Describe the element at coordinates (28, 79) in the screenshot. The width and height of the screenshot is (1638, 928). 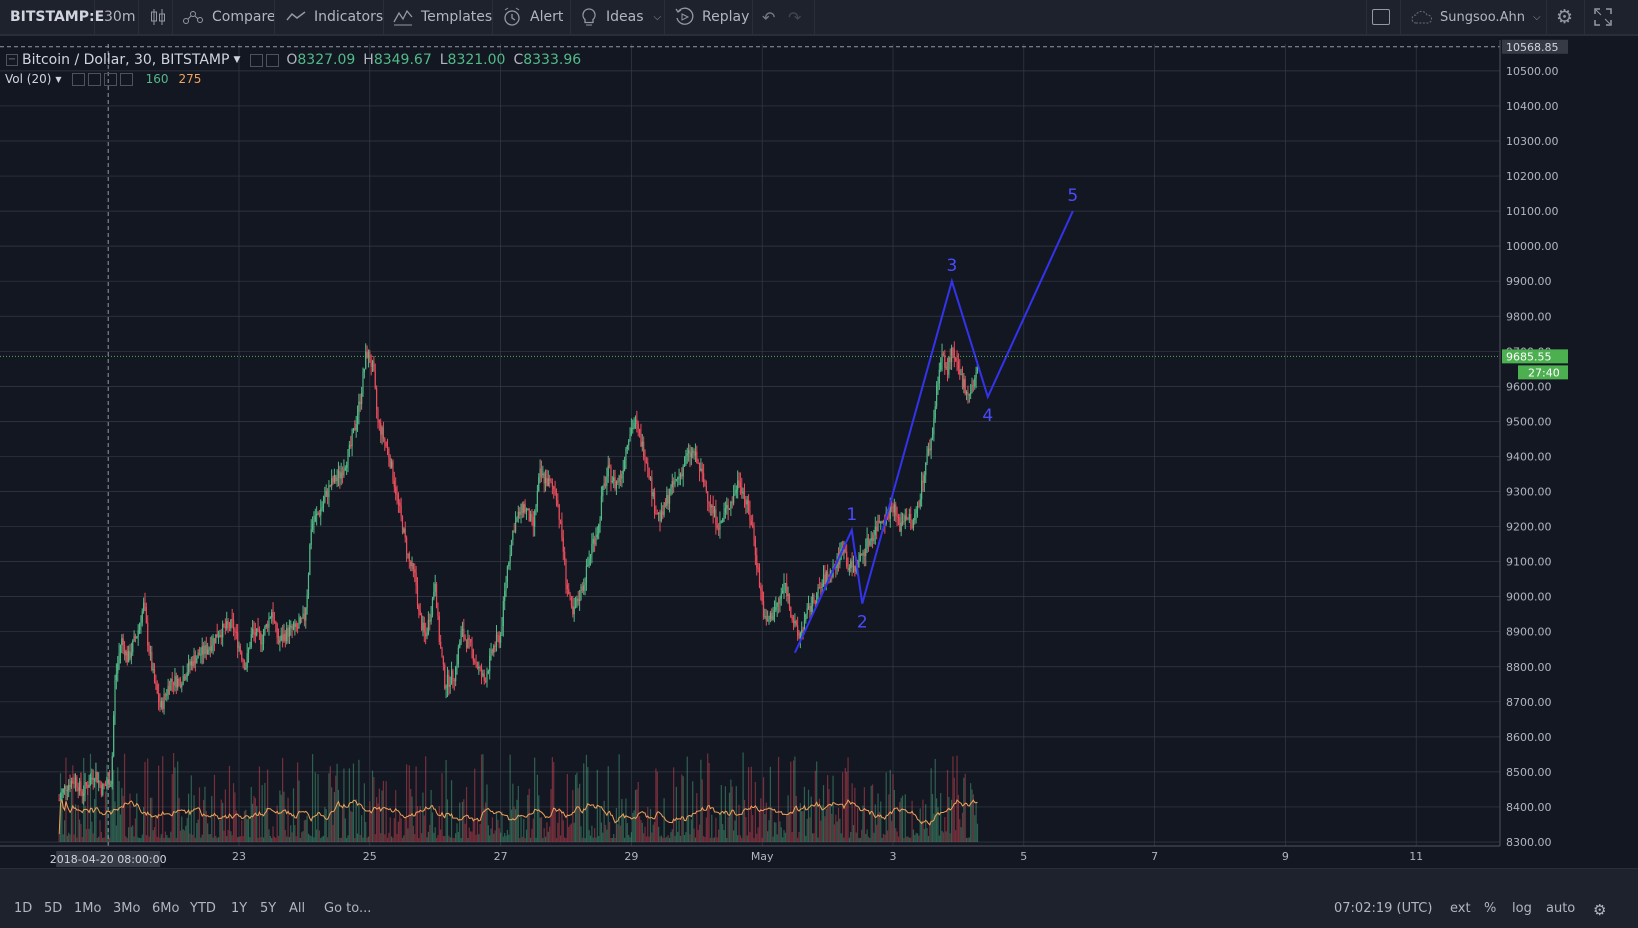
I see `volume-indicator-label: Vol (20)` at that location.